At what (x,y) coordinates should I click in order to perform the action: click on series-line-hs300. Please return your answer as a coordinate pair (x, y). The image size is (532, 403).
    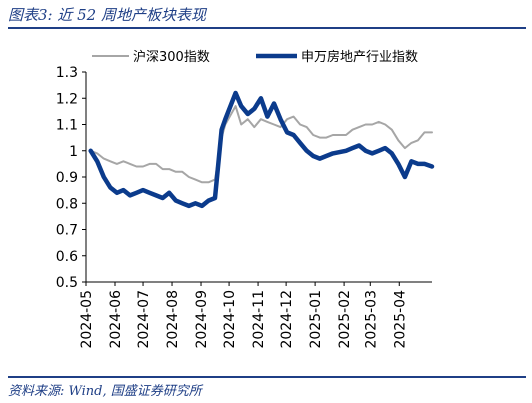
    Looking at the image, I should click on (261, 144).